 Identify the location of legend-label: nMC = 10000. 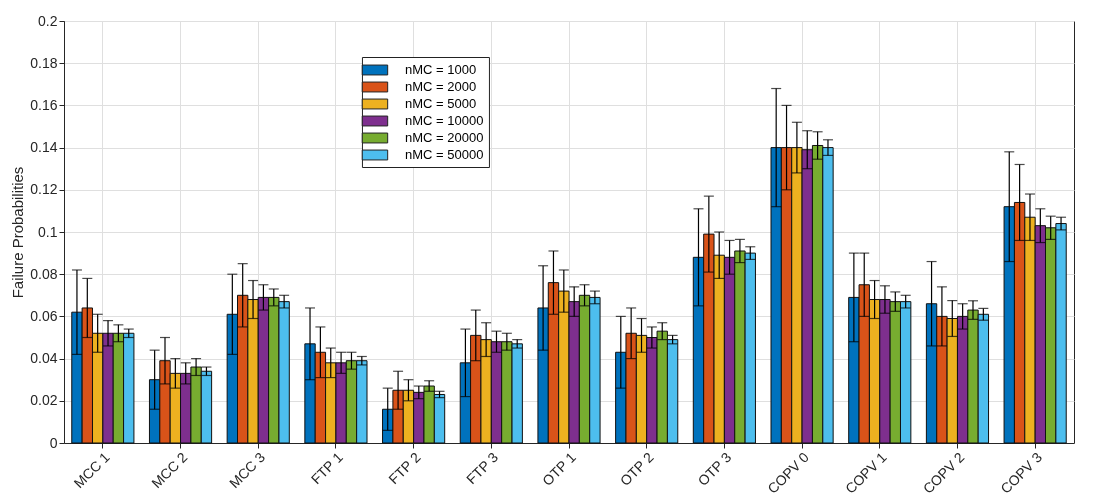
(444, 120).